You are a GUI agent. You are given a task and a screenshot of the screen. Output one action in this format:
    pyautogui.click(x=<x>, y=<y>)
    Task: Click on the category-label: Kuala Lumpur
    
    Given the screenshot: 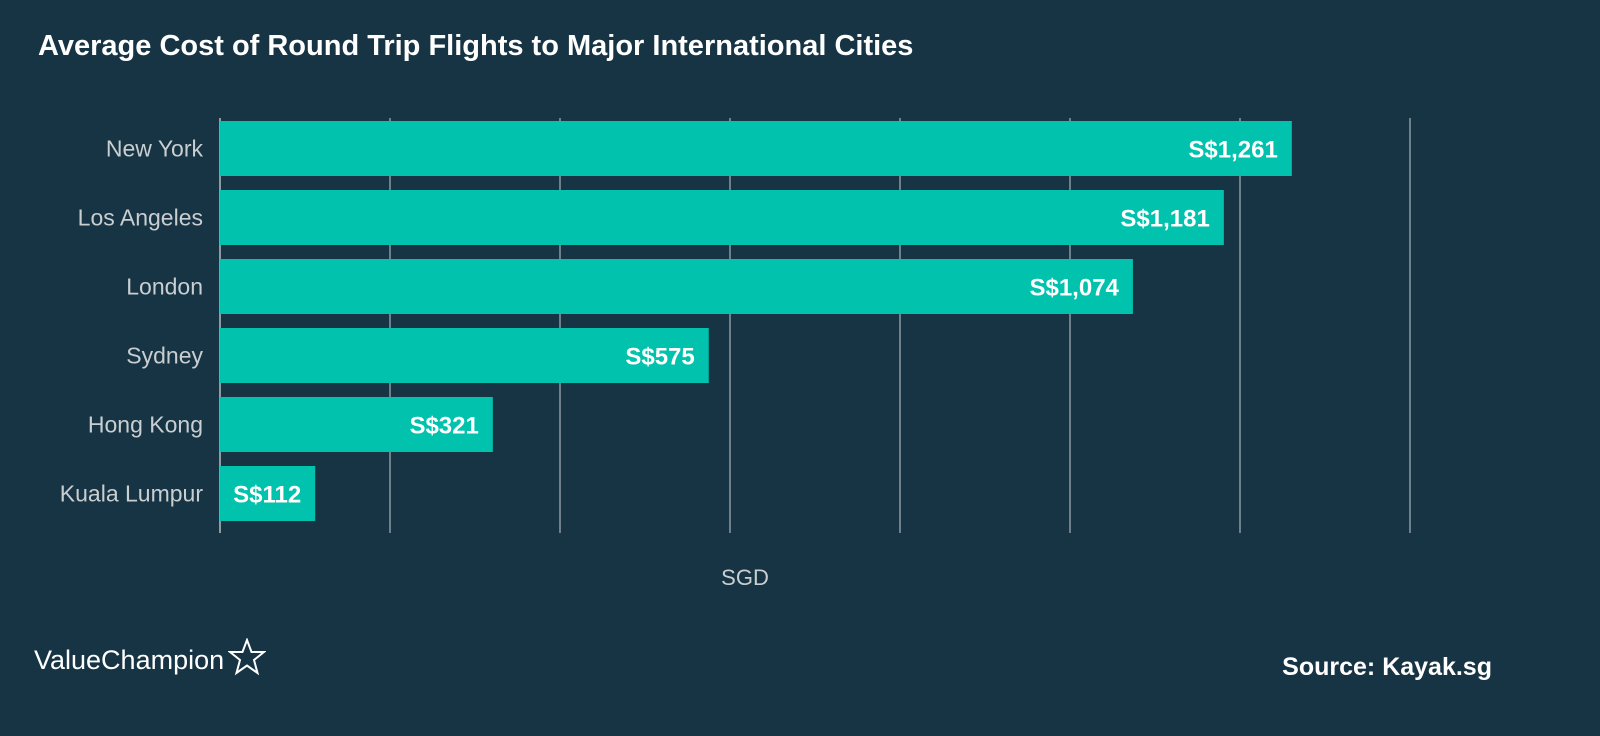 What is the action you would take?
    pyautogui.click(x=132, y=494)
    